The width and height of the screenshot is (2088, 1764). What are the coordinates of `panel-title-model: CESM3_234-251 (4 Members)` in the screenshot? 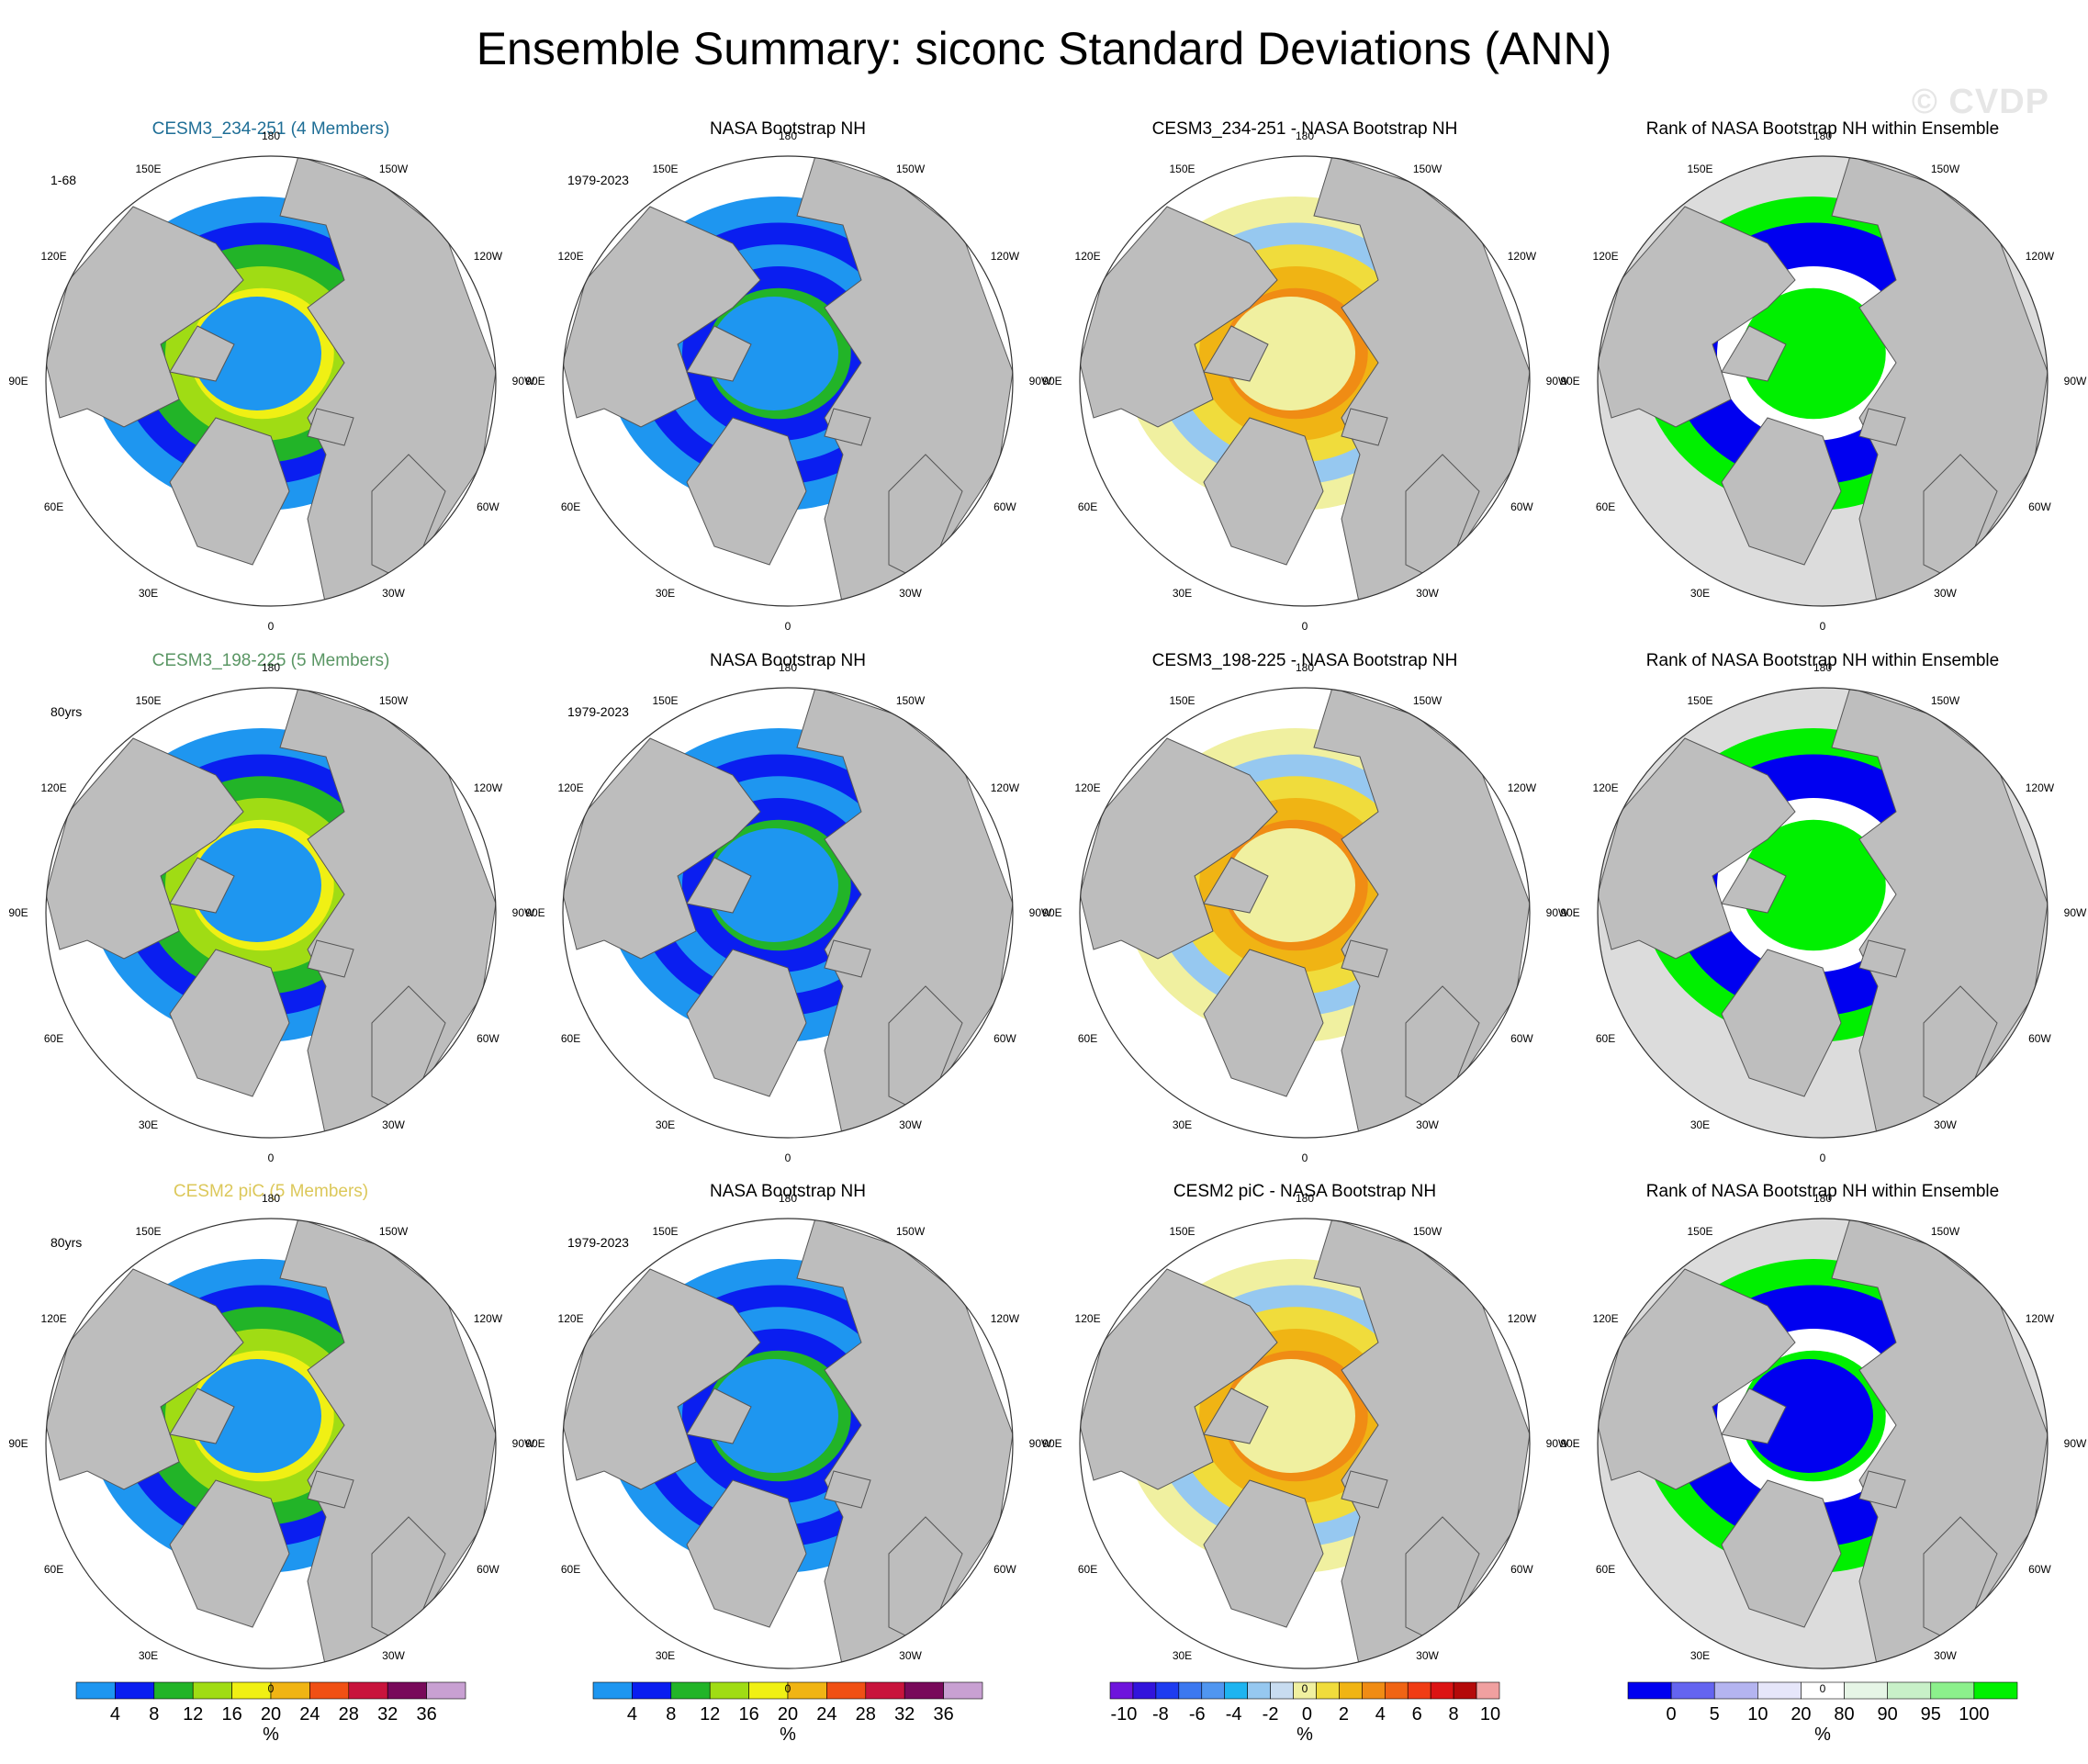 It's located at (271, 129).